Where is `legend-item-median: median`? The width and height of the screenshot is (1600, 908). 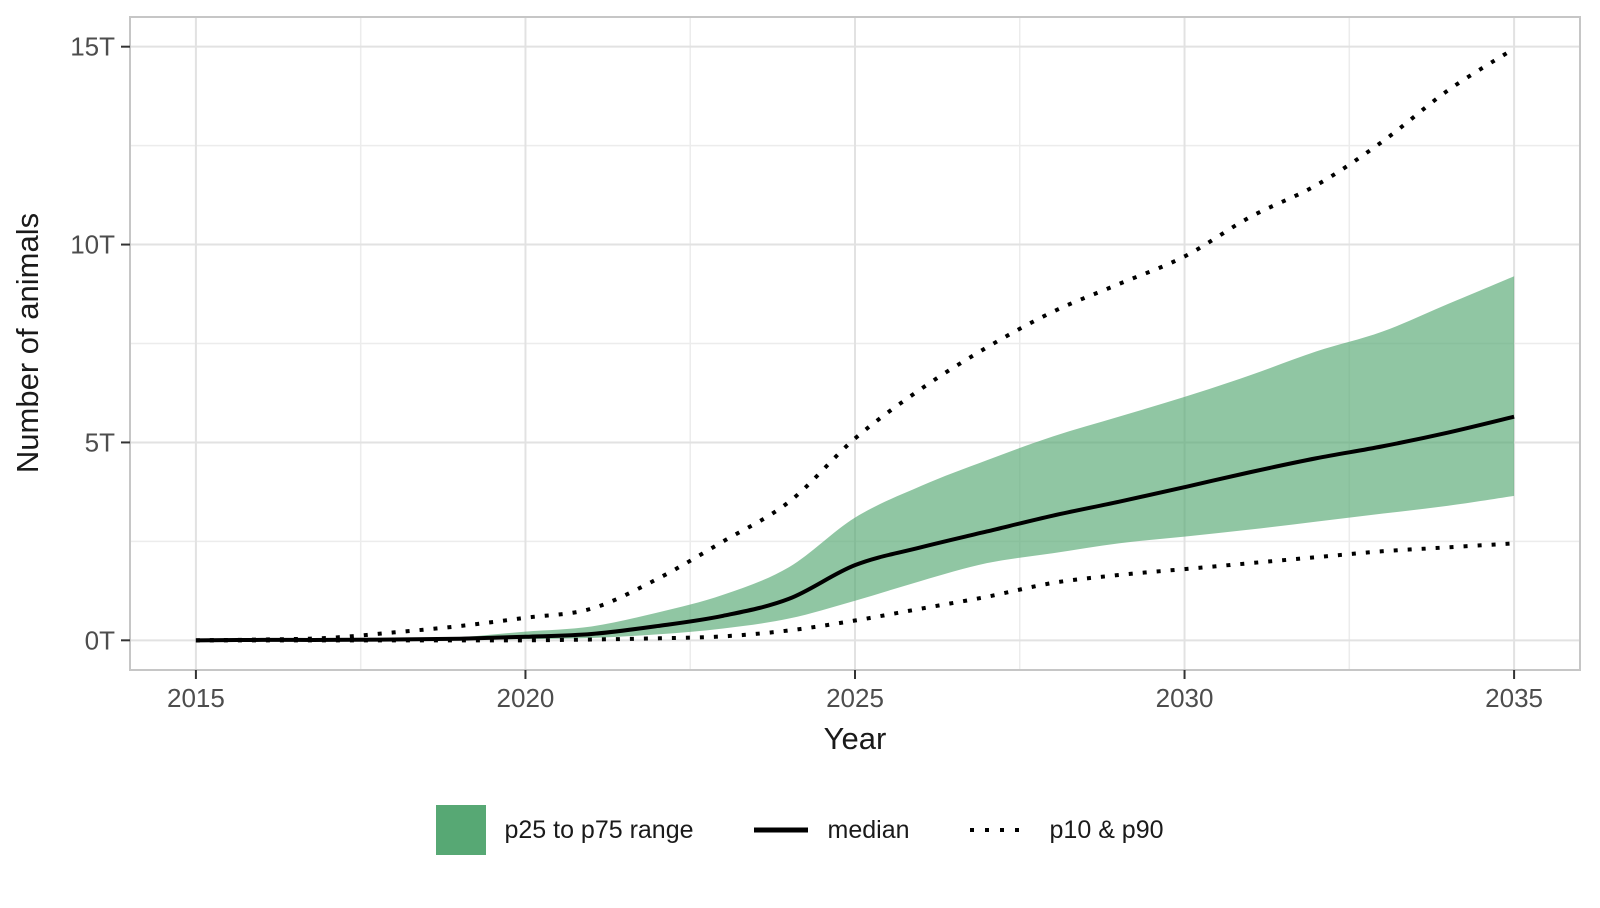
legend-item-median: median is located at coordinates (831, 830).